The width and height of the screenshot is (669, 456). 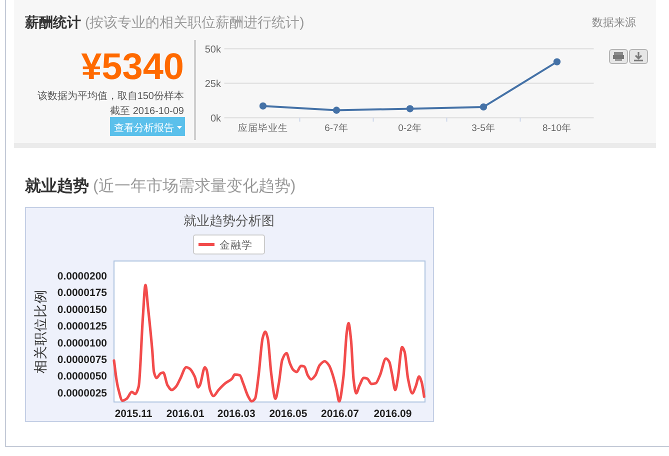 What do you see at coordinates (557, 128) in the screenshot?
I see `x-tick-label: 8-10年` at bounding box center [557, 128].